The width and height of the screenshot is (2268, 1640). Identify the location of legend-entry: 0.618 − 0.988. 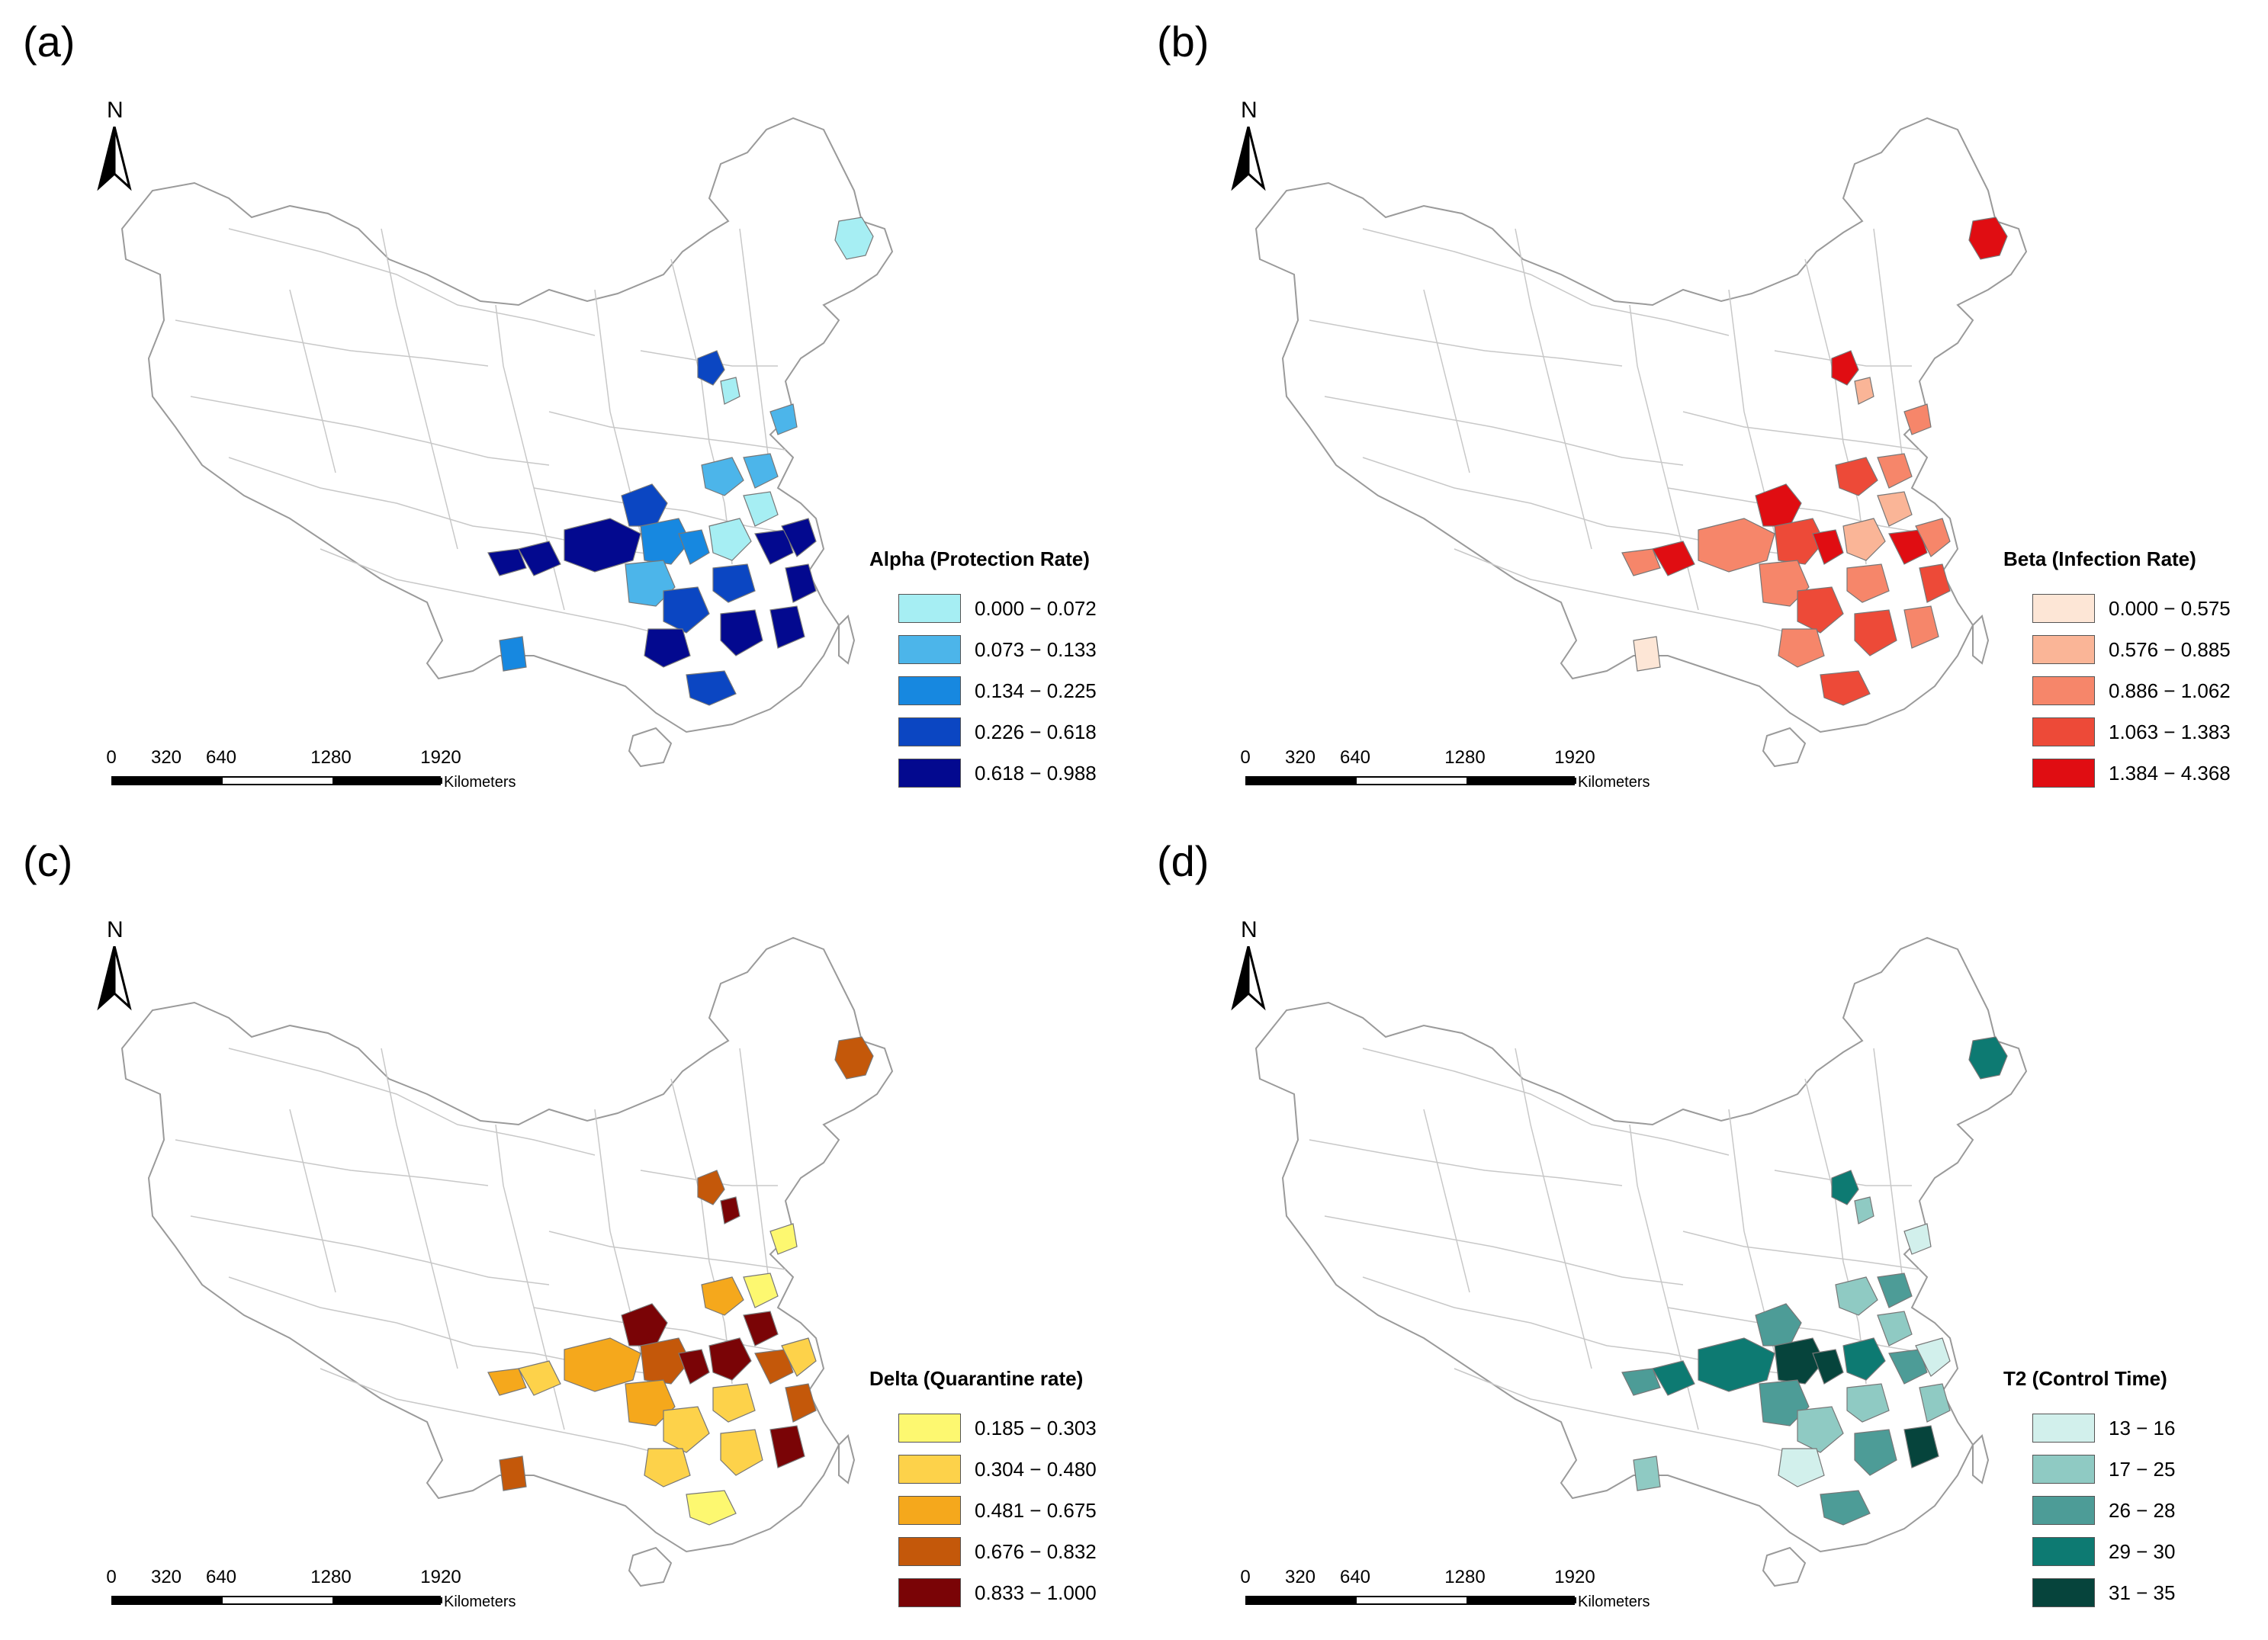
(999, 773).